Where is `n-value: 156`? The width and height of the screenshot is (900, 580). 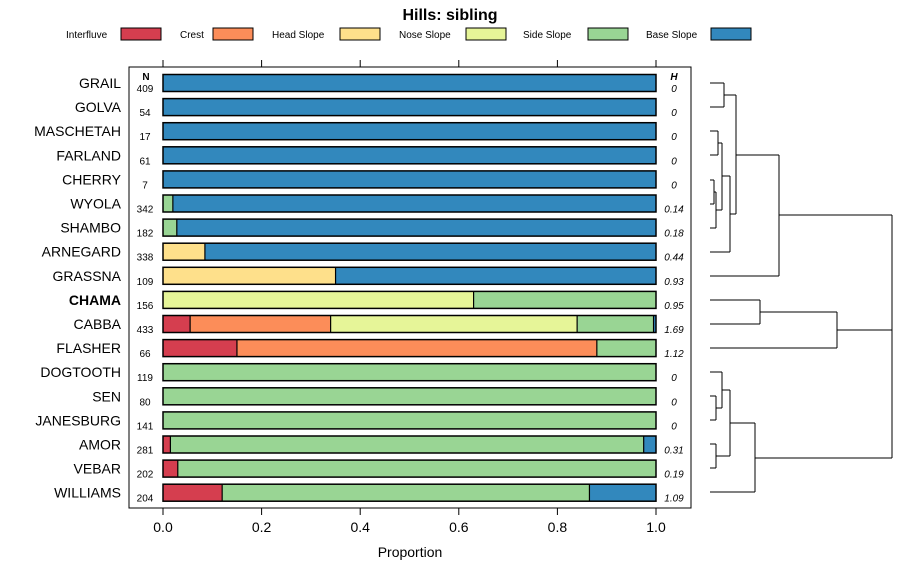 n-value: 156 is located at coordinates (145, 306).